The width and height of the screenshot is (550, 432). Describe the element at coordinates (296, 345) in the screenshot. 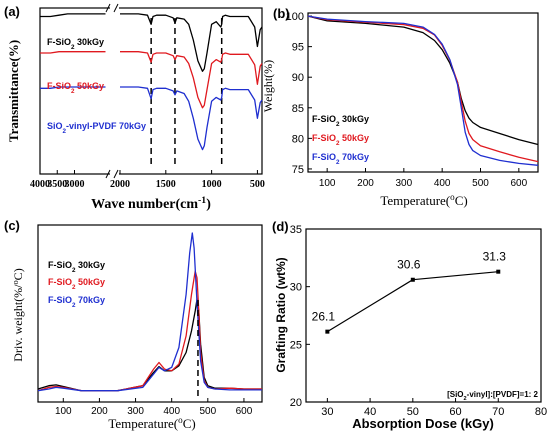

I see `y-tick-label: 25` at that location.